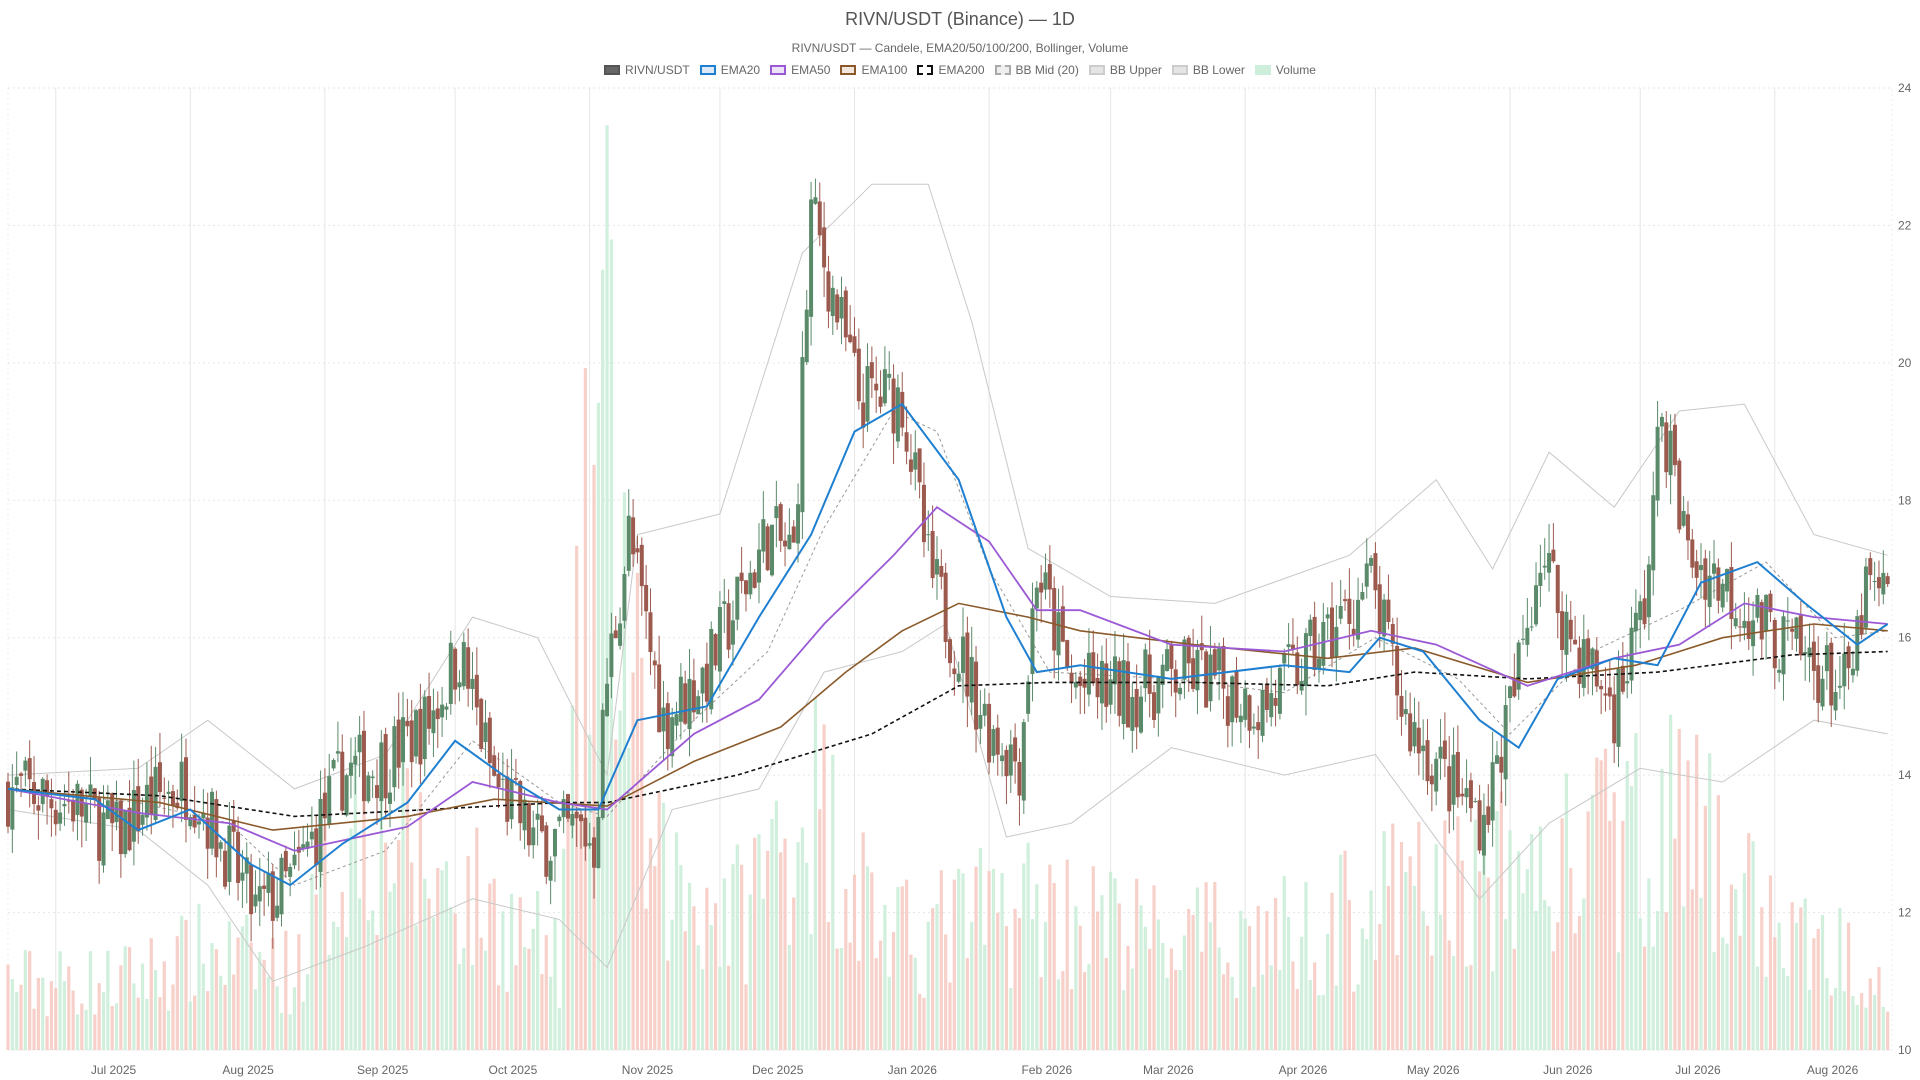  I want to click on y-tick-label: 22, so click(1905, 225).